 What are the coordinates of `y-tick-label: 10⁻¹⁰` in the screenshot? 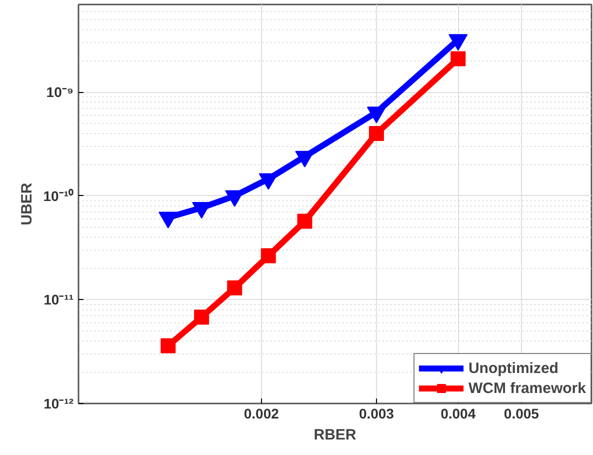 It's located at (58, 196).